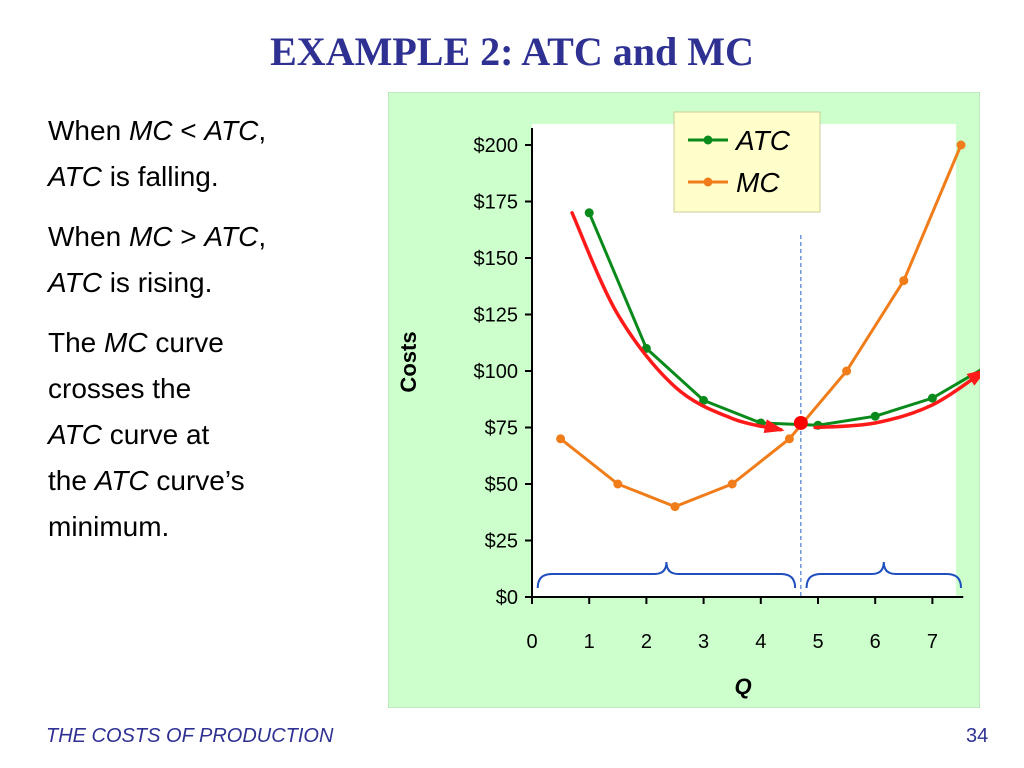  I want to click on legend: ATC MC, so click(747, 162).